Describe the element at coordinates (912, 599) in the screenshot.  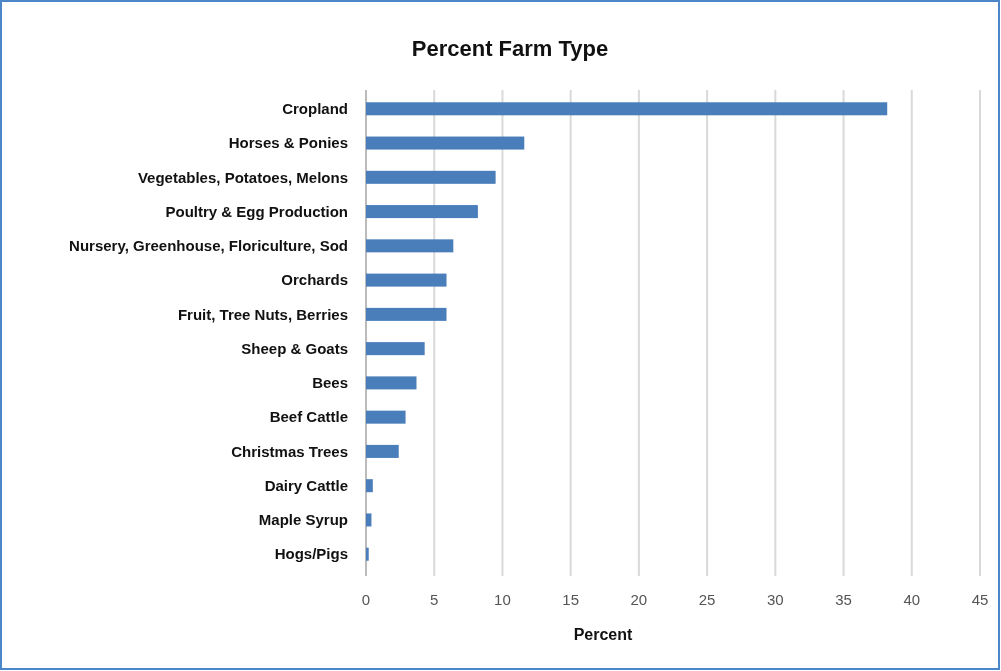
I see `x-tick-label: 40` at that location.